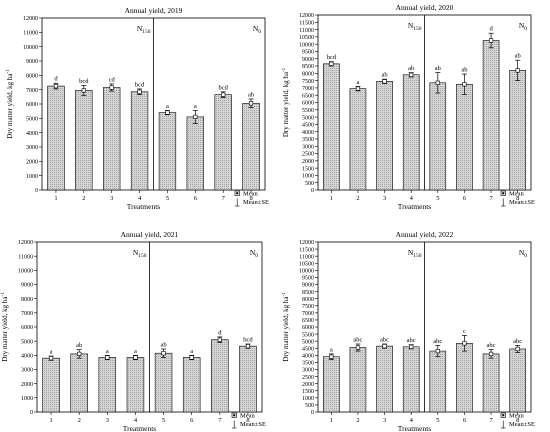 The image size is (550, 432). Describe the element at coordinates (112, 79) in the screenshot. I see `significance-letter: cd` at that location.